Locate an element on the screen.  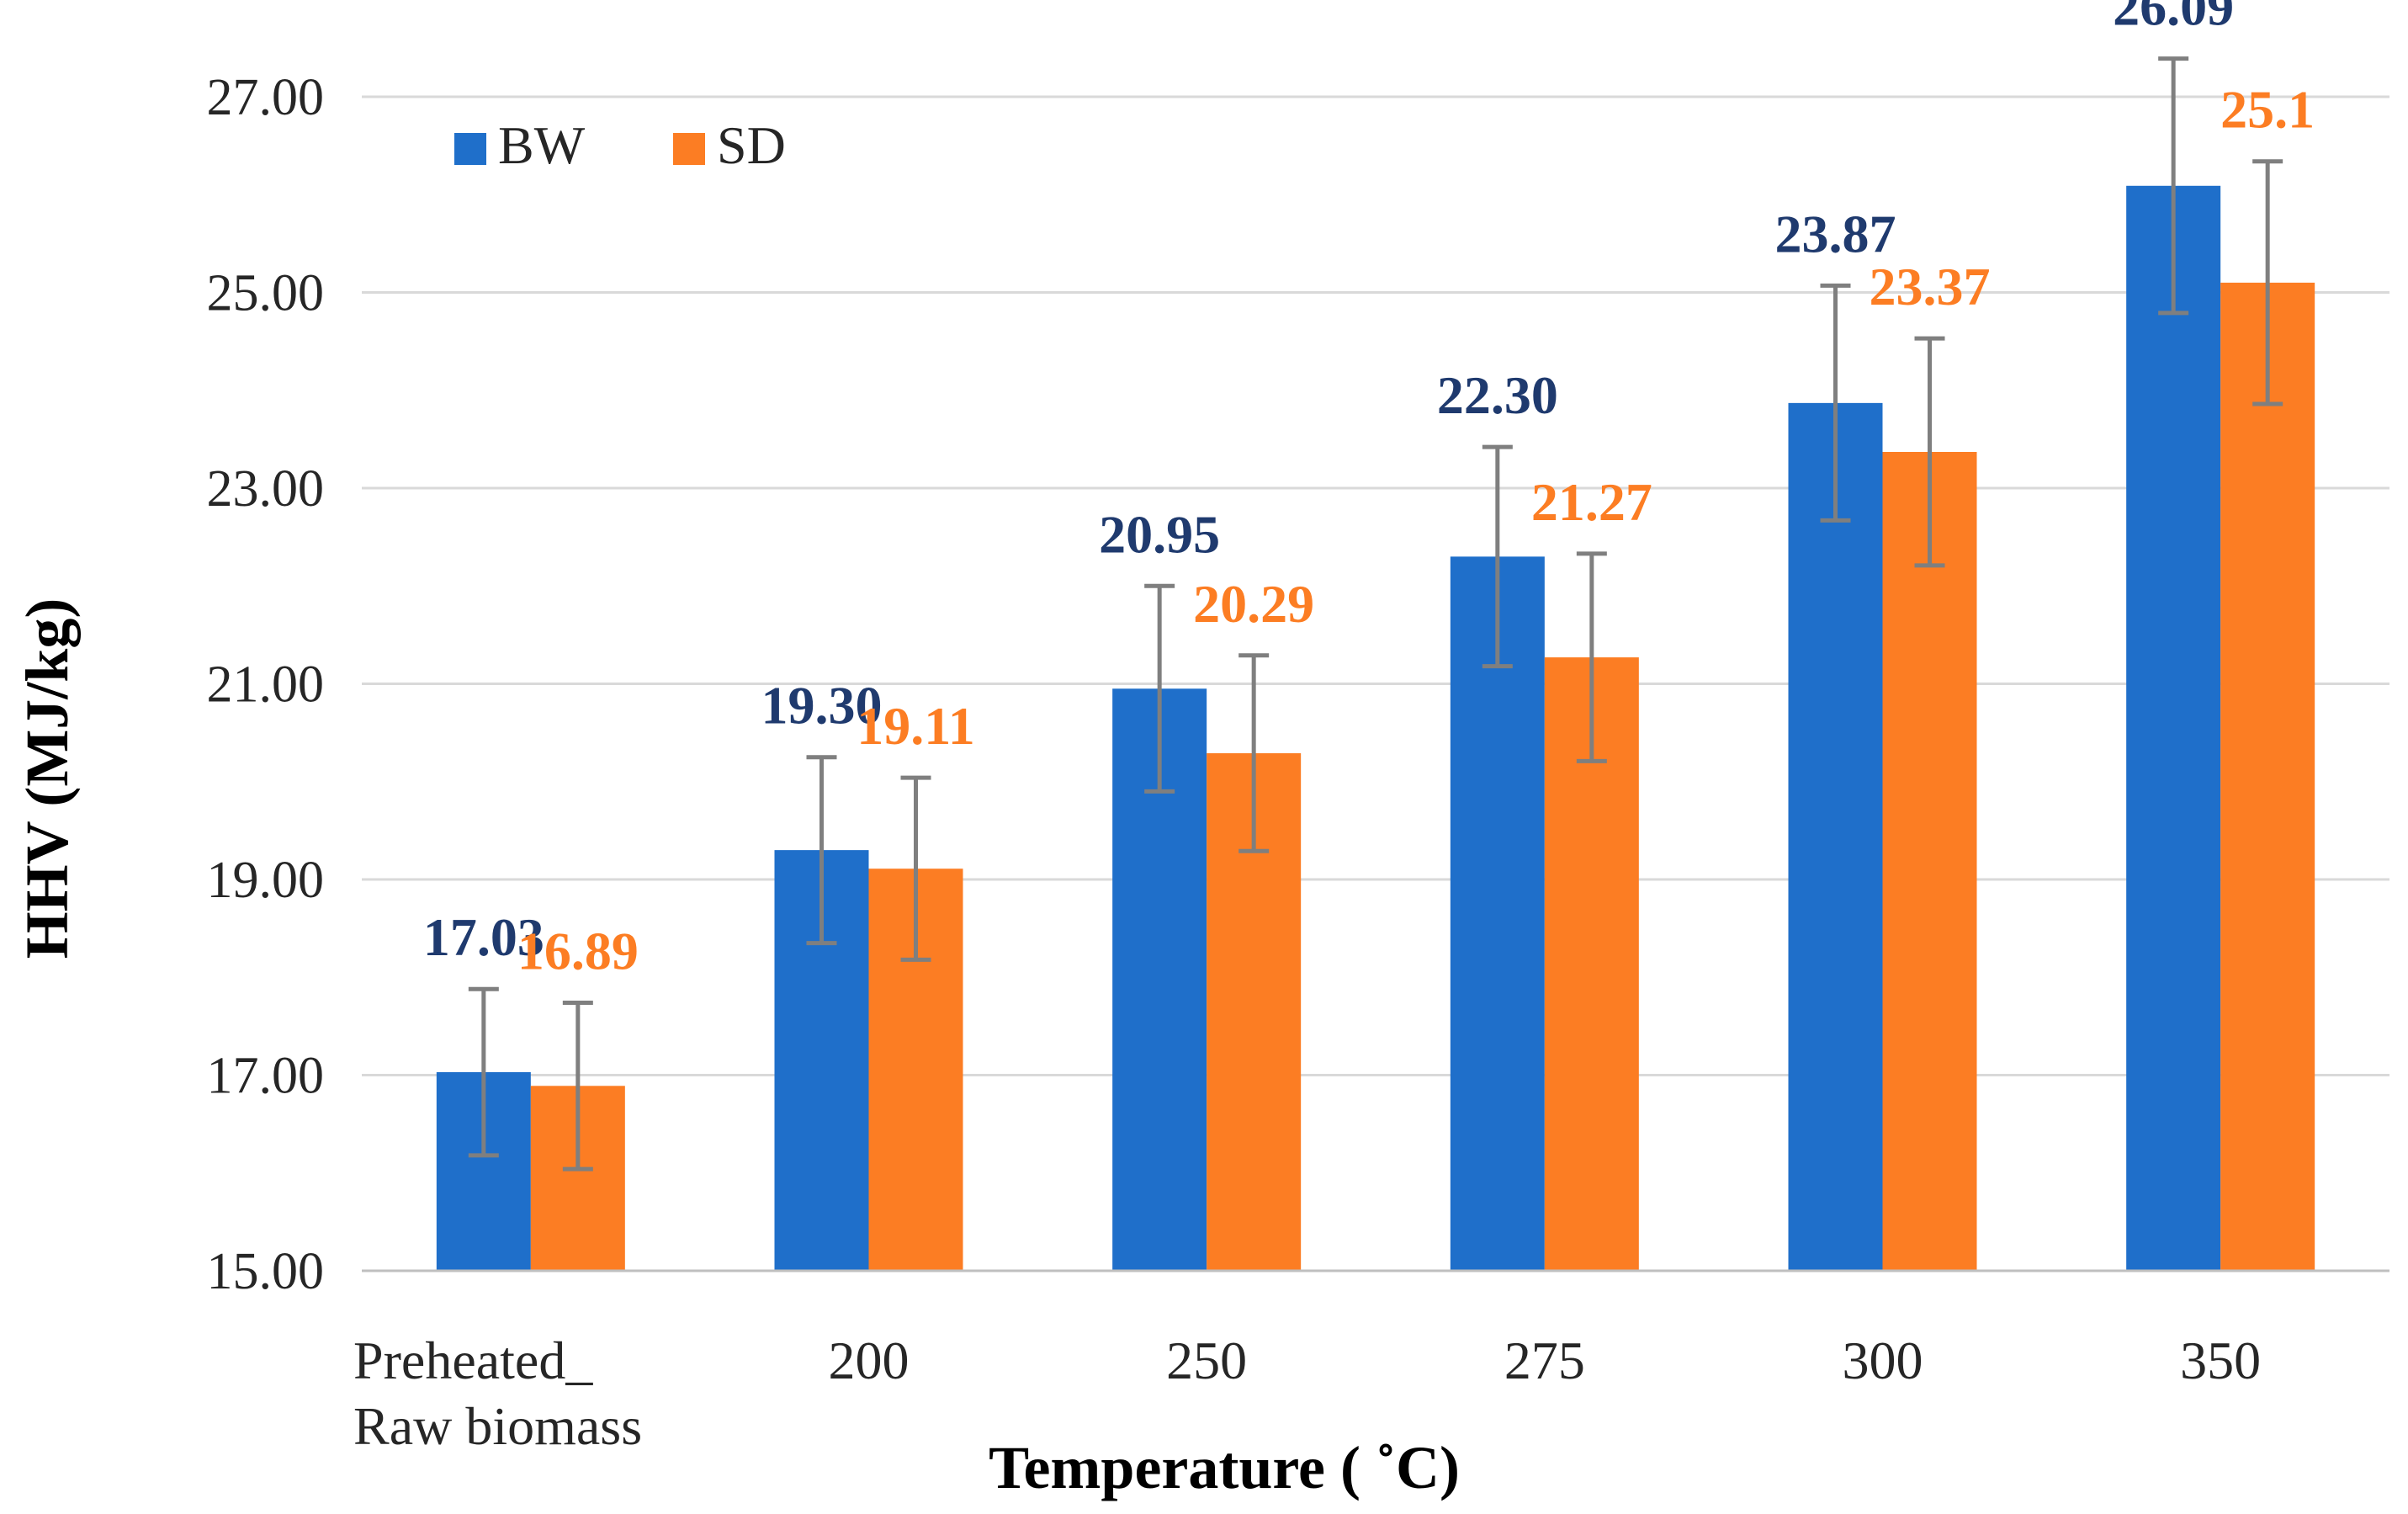
data-label-bw: 26.09 is located at coordinates (2174, 18).